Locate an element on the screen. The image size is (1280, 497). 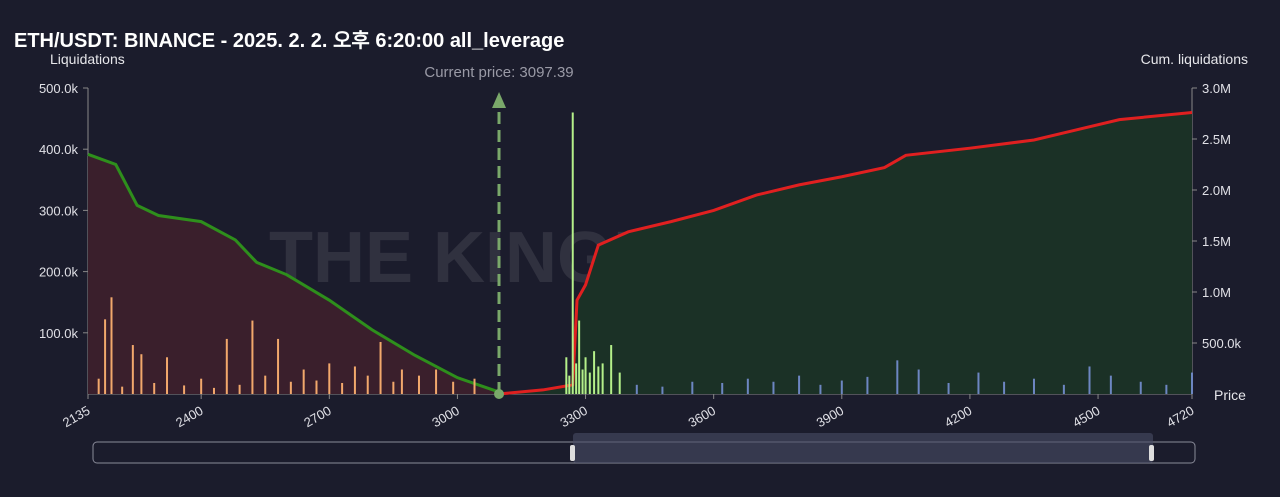
y-tick-label: 400.0k is located at coordinates (59, 149).